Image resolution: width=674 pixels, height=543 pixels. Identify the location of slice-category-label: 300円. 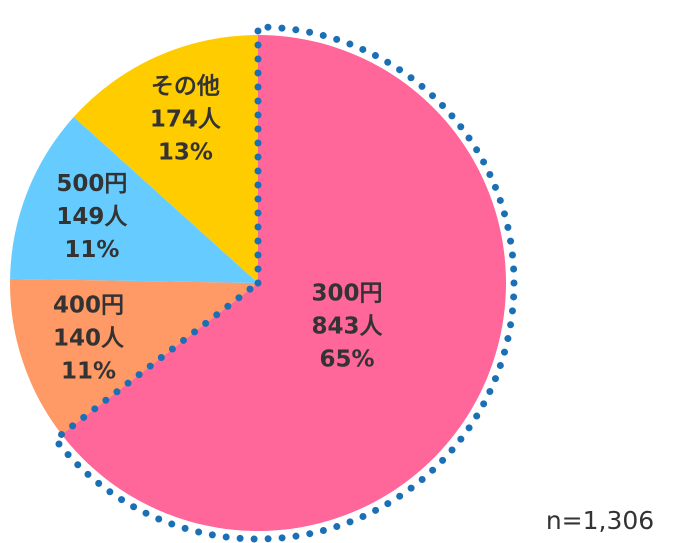
(347, 293).